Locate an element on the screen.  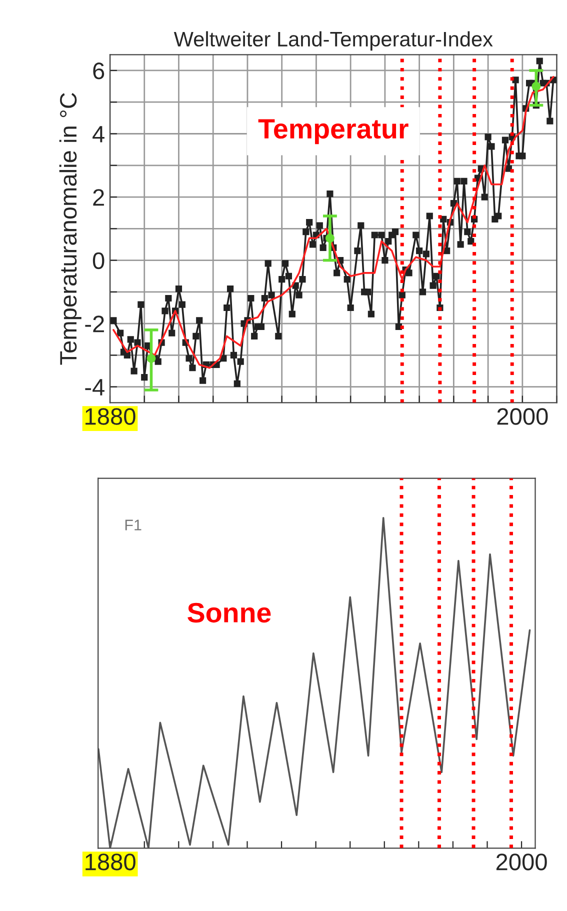
y-axis-title: Temperaturanomalie in °C is located at coordinates (70, 228).